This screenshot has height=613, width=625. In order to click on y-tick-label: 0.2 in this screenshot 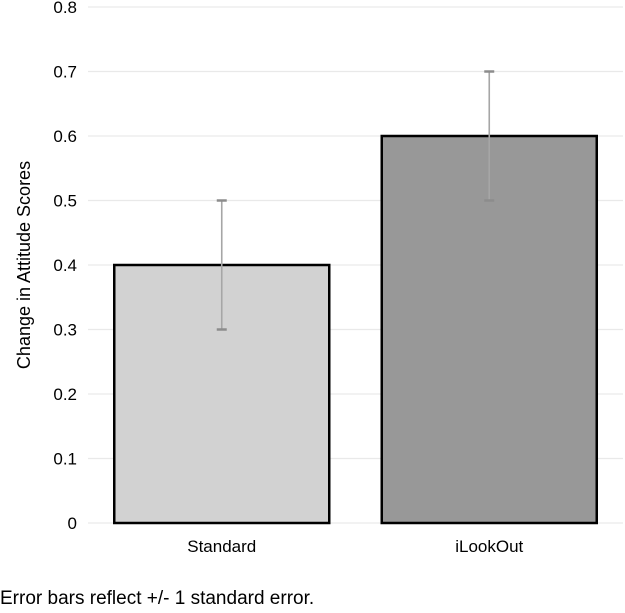, I will do `click(65, 394)`.